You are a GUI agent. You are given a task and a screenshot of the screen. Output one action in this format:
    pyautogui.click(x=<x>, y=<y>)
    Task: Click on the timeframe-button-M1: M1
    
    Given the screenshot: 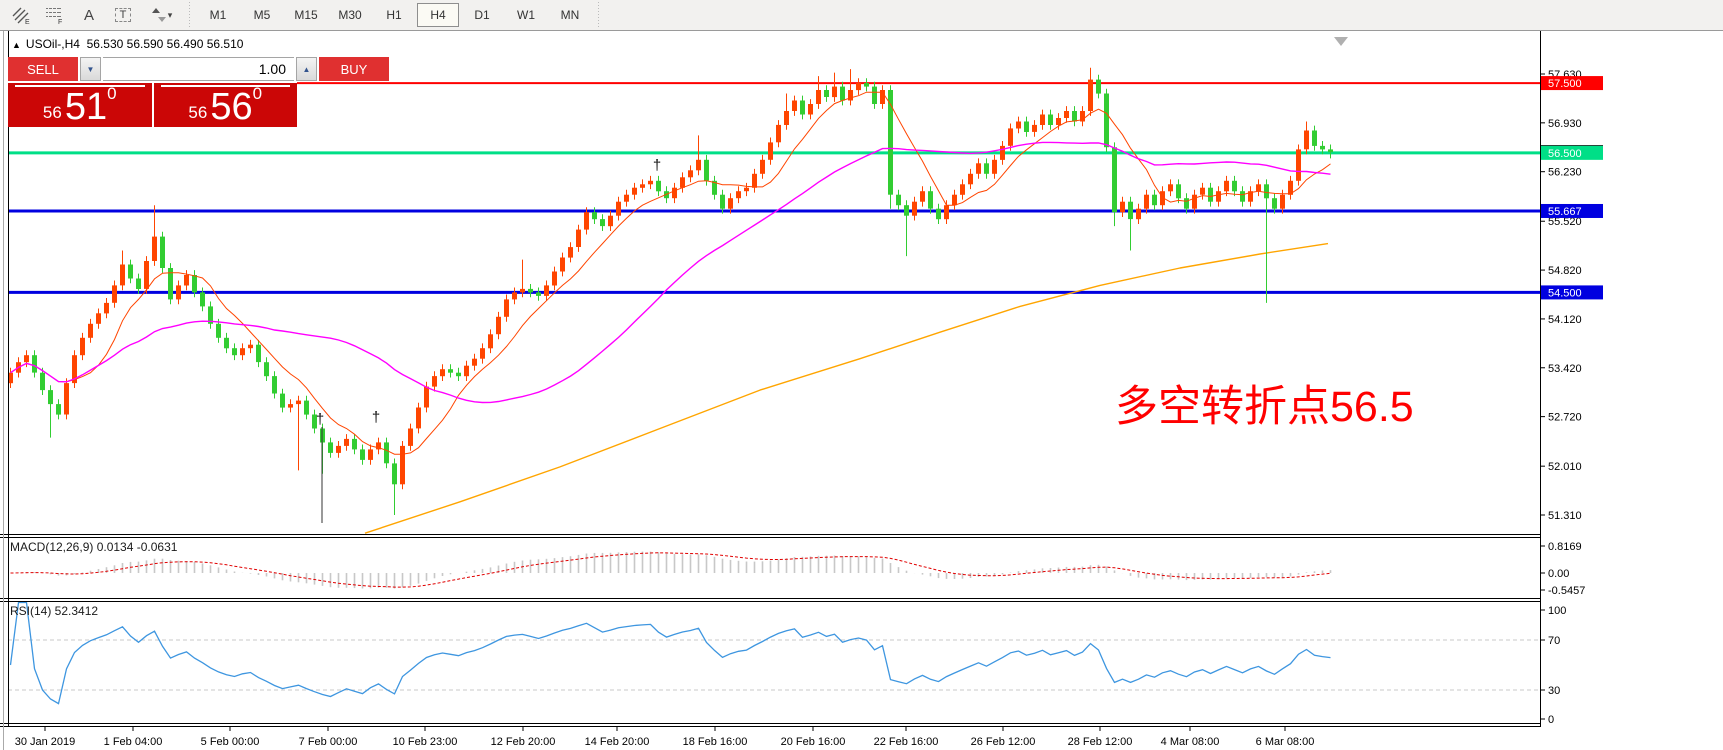 What is the action you would take?
    pyautogui.click(x=218, y=15)
    